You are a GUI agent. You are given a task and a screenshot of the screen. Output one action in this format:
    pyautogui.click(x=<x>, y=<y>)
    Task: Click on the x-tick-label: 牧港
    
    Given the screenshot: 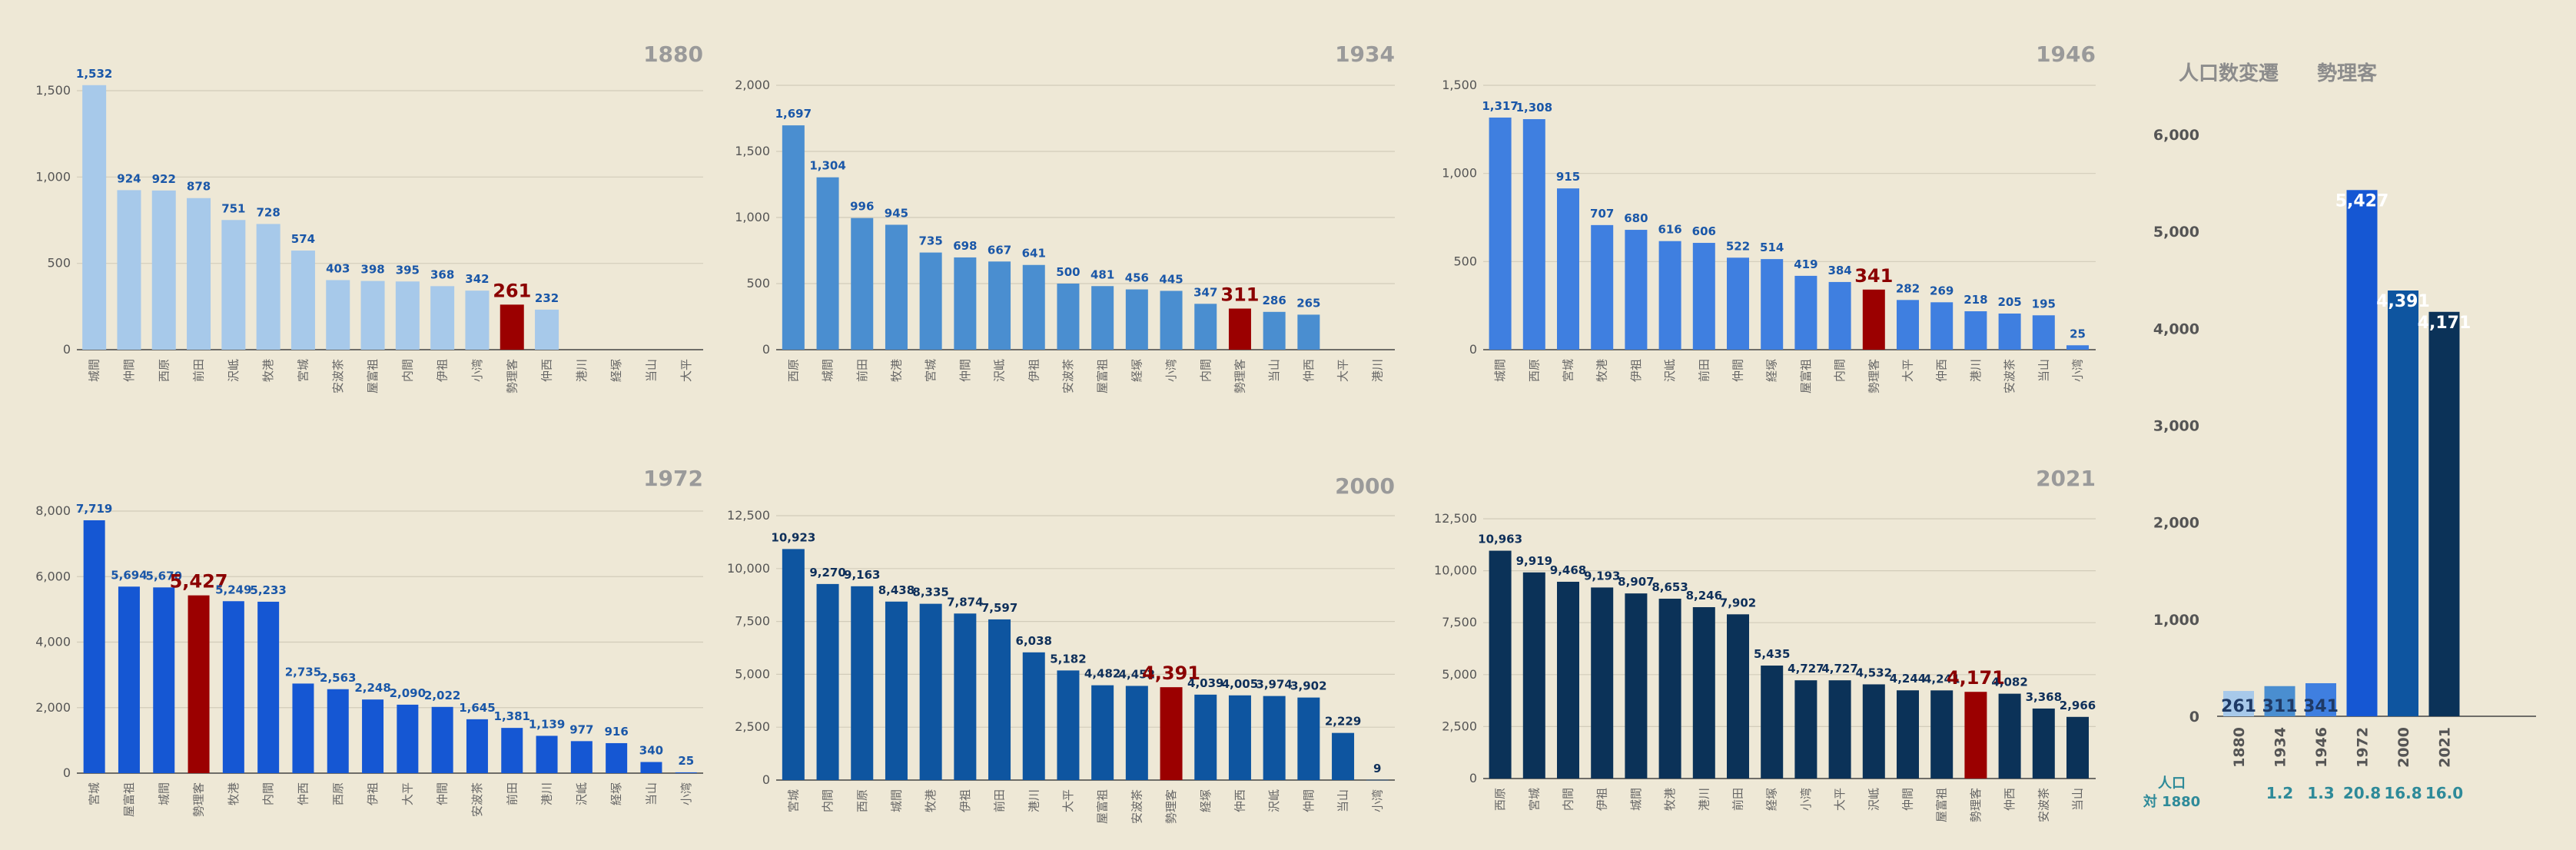 What is the action you would take?
    pyautogui.click(x=234, y=793)
    